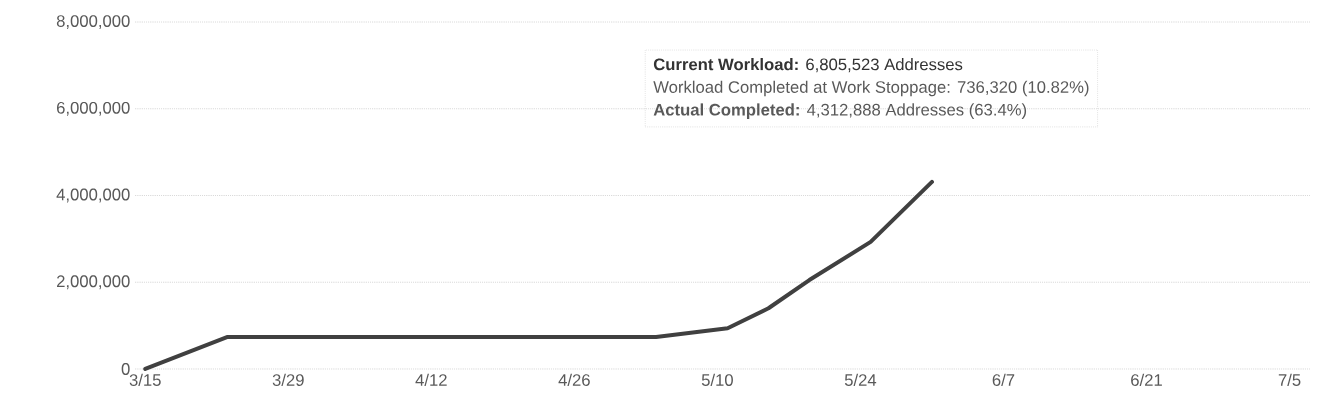 The image size is (1318, 414). I want to click on x-tick-label: 5/10, so click(717, 379).